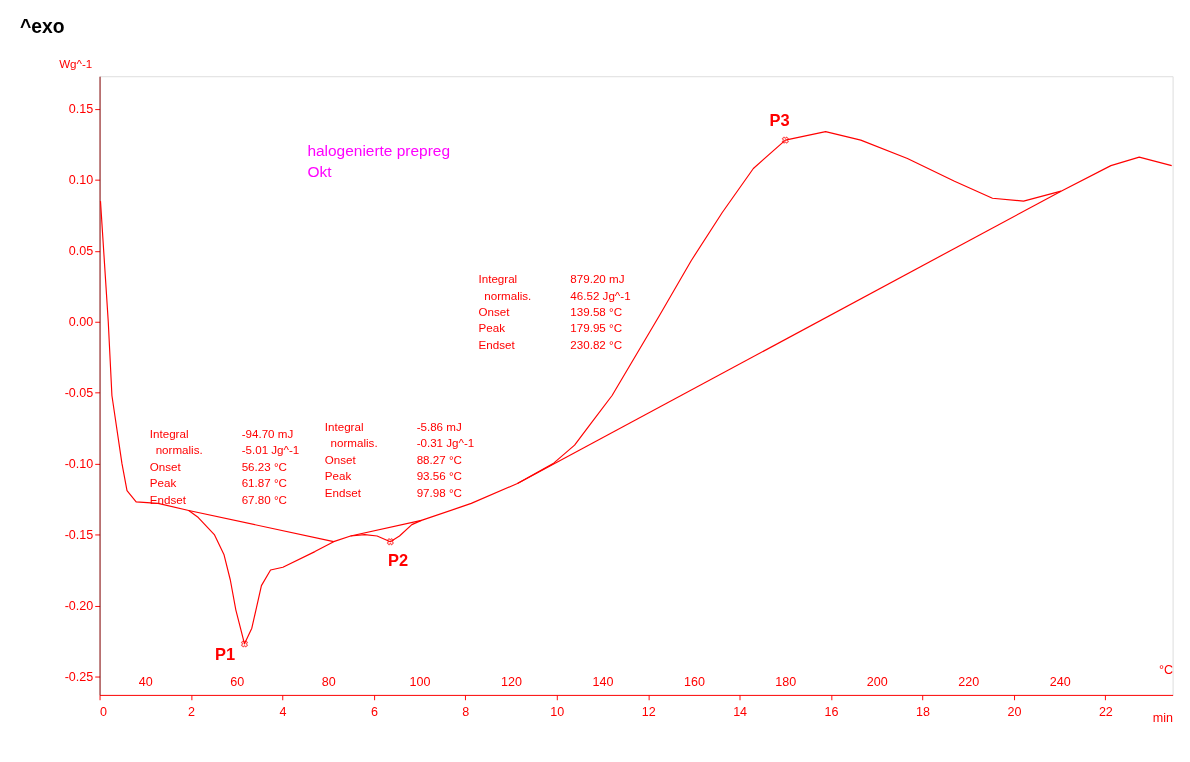 The height and width of the screenshot is (762, 1190). I want to click on x2-tick-label: 240, so click(1060, 681).